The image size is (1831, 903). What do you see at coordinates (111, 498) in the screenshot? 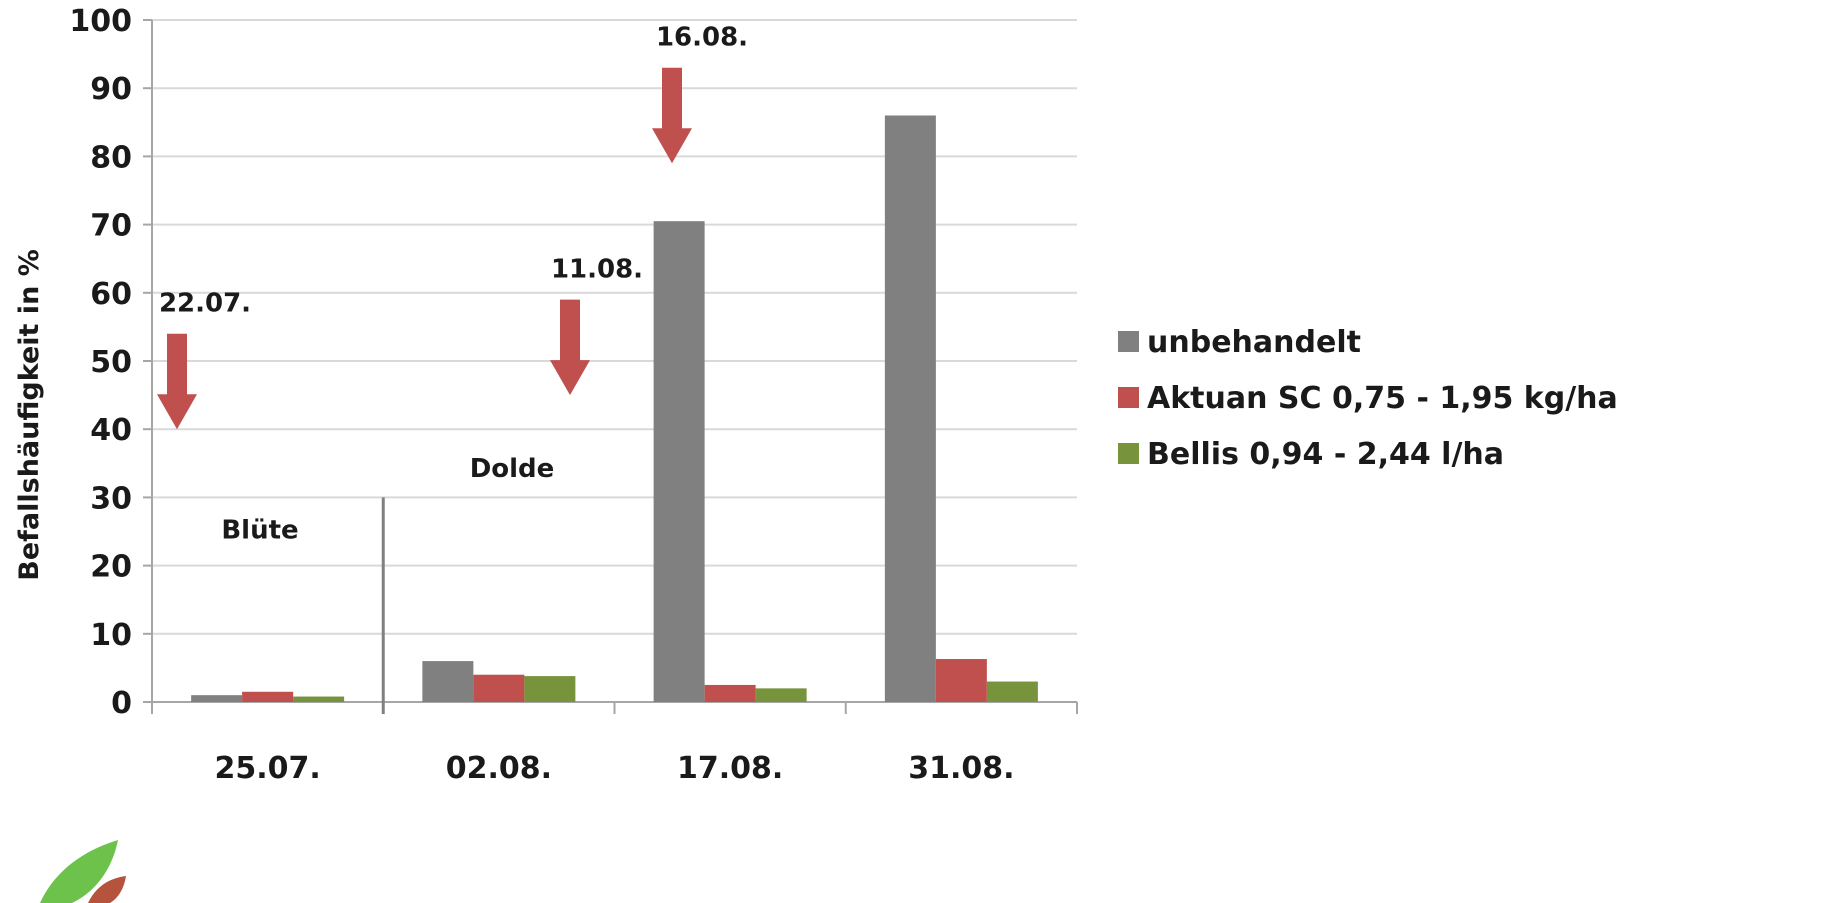
I see `y-tick-label: 30` at bounding box center [111, 498].